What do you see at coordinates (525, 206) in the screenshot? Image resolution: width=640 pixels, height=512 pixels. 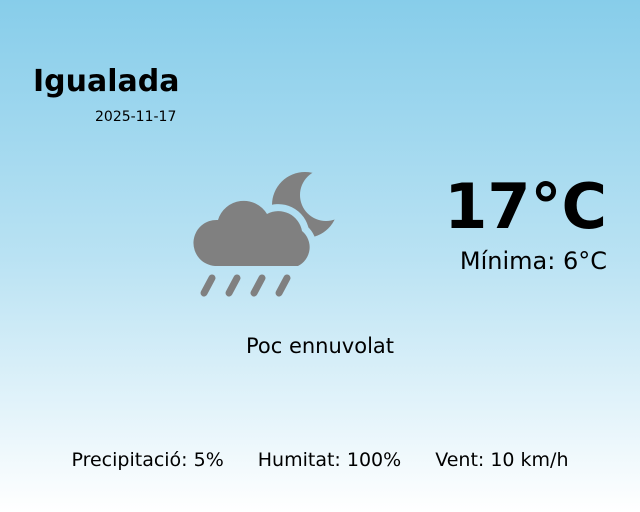 I see `current-temperature: 17°C` at bounding box center [525, 206].